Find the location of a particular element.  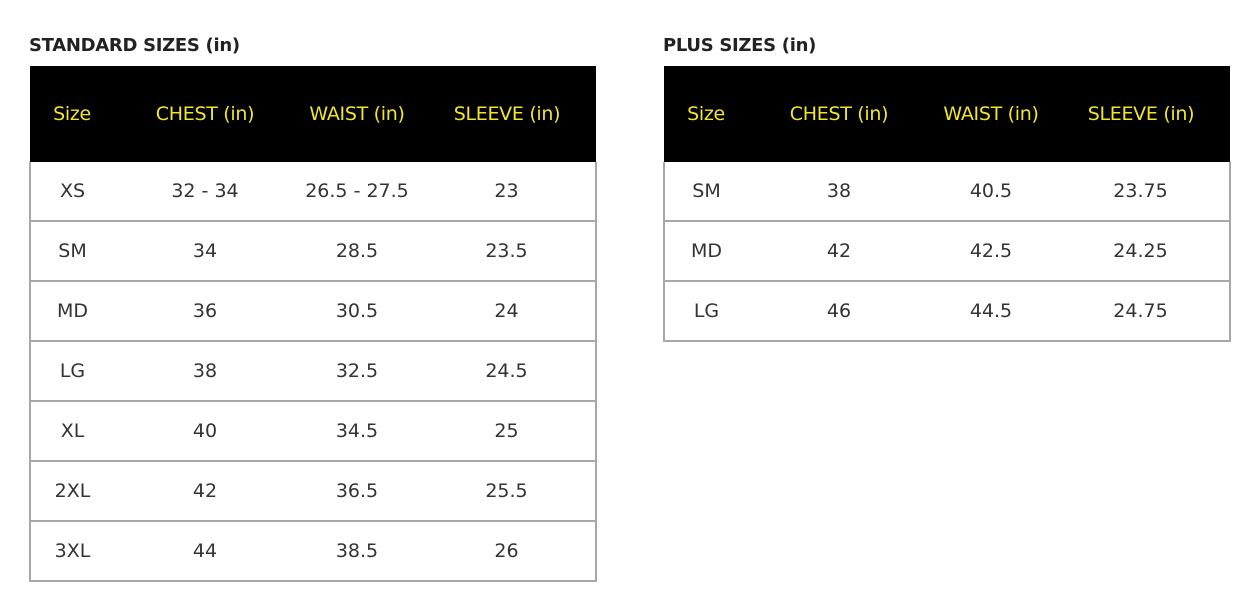

cell-waist: 28.5 is located at coordinates (357, 250).